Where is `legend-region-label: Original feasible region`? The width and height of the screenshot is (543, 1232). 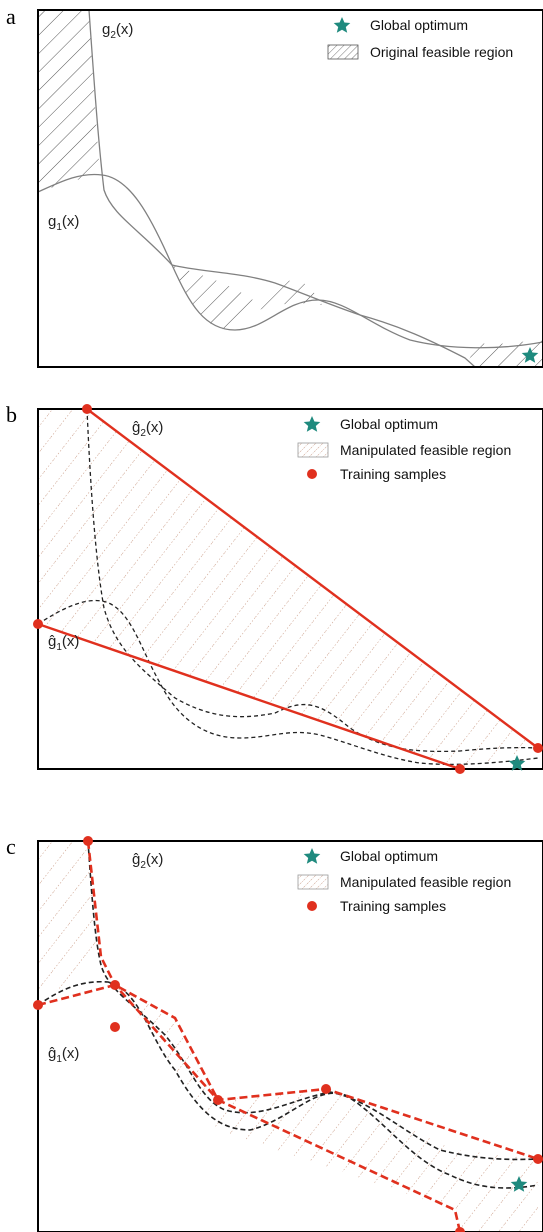 legend-region-label: Original feasible region is located at coordinates (441, 52).